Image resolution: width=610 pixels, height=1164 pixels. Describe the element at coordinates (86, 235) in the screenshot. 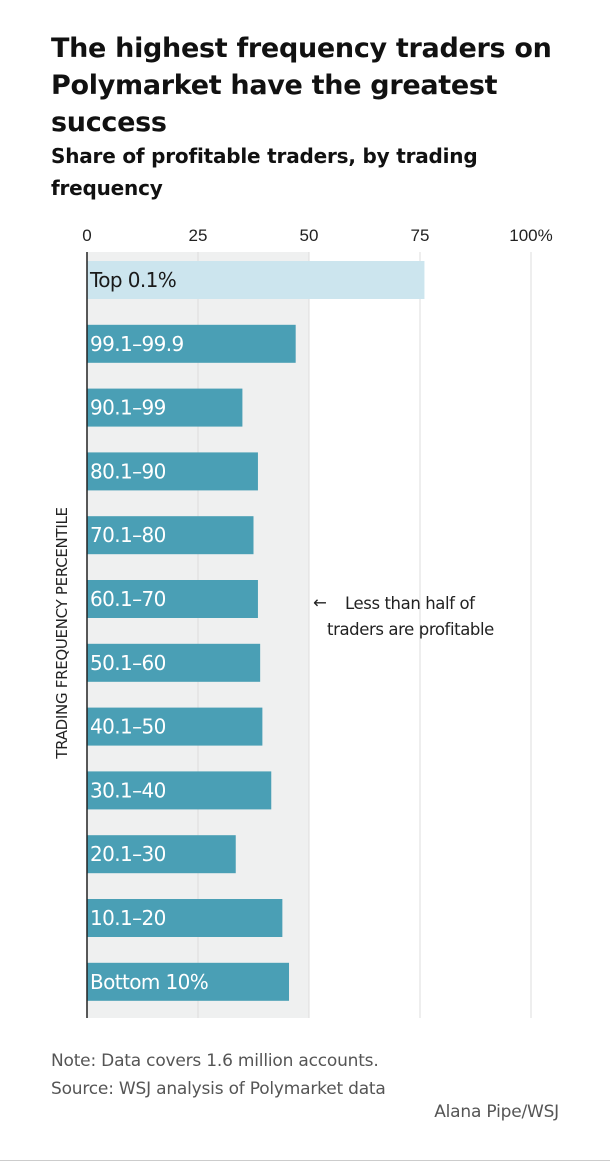

I see `tick-label-0: 0` at that location.